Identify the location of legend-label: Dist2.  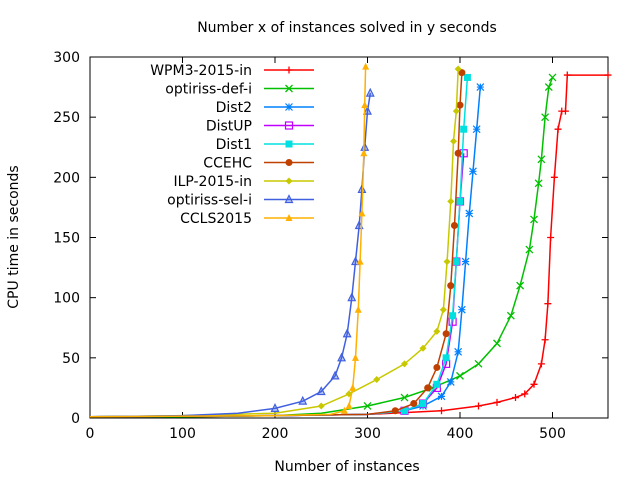
(234, 108).